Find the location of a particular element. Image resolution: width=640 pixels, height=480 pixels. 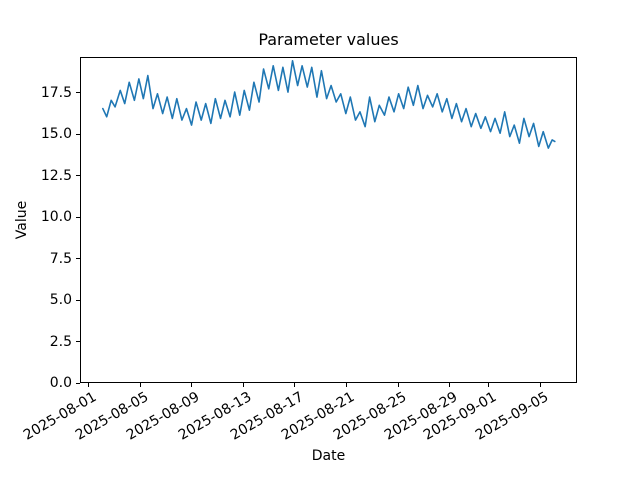

y-tick-label: 2.5 is located at coordinates (60, 341).